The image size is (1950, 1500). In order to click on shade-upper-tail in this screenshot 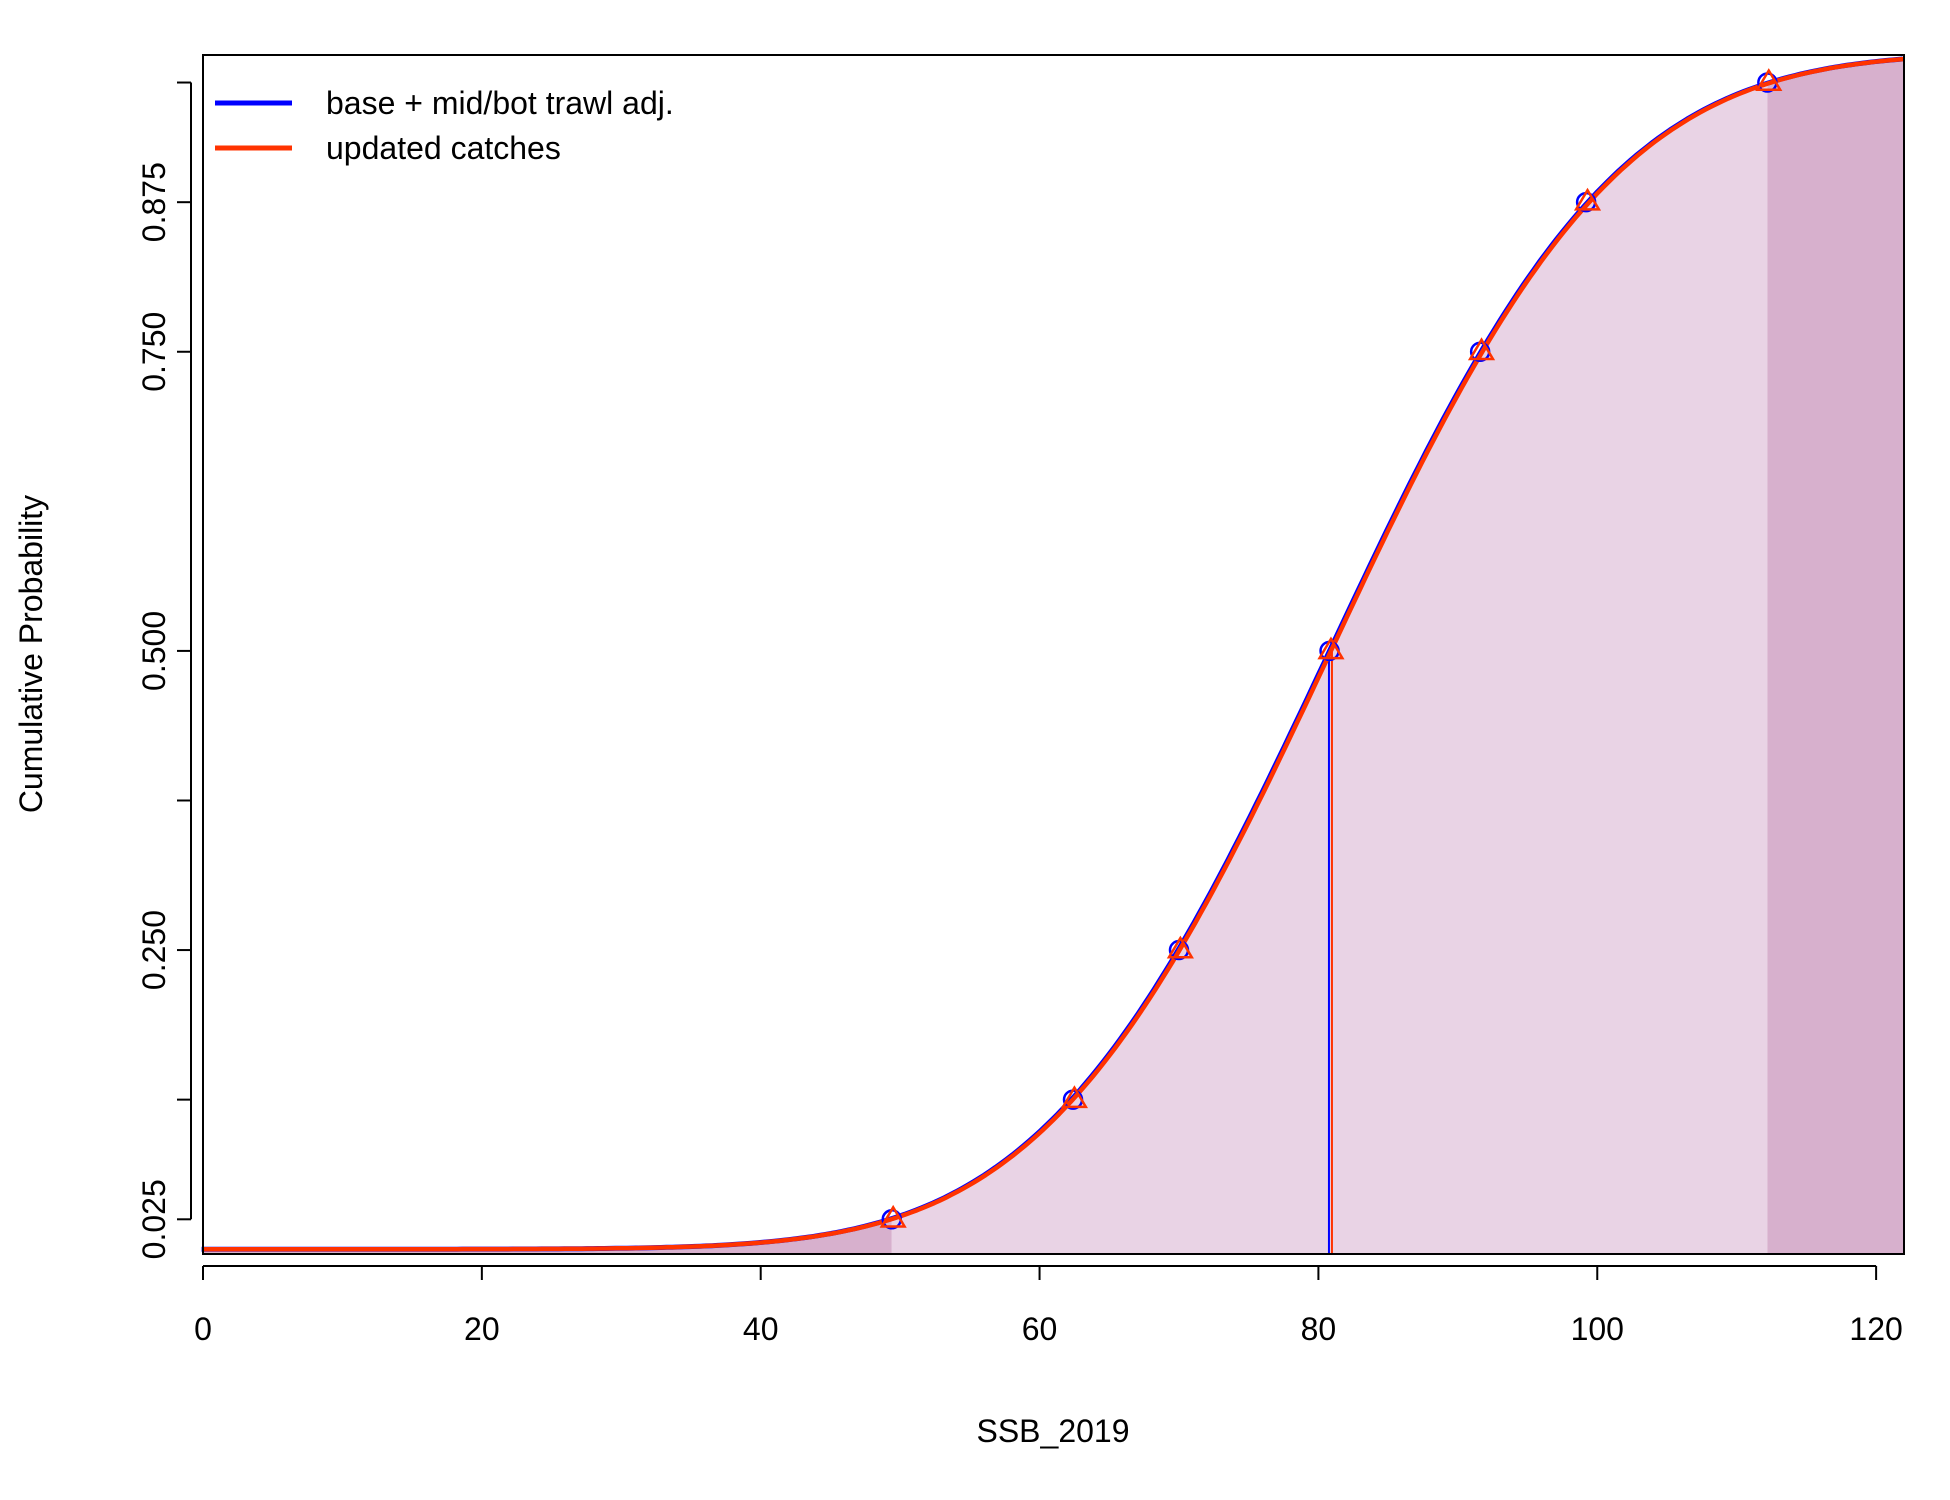, I will do `click(1835, 656)`.